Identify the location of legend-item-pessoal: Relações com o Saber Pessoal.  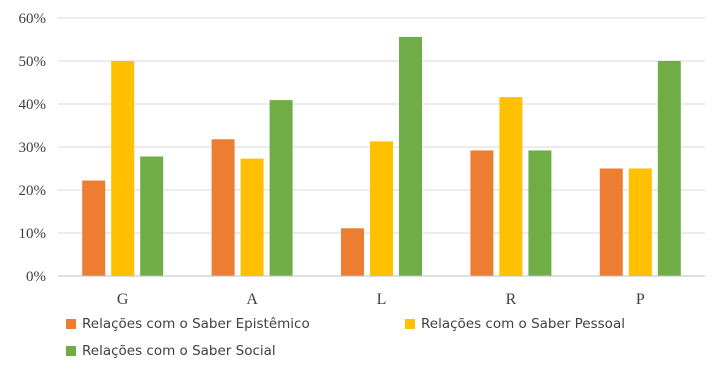
(515, 324).